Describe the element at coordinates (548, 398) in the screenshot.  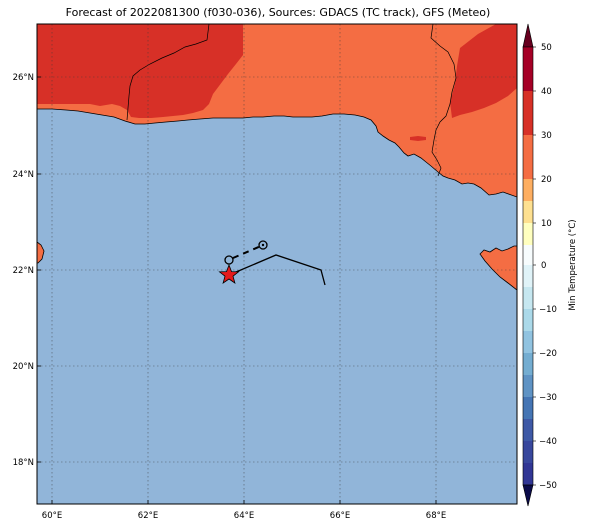
I see `colorbar-tick-label: −30` at that location.